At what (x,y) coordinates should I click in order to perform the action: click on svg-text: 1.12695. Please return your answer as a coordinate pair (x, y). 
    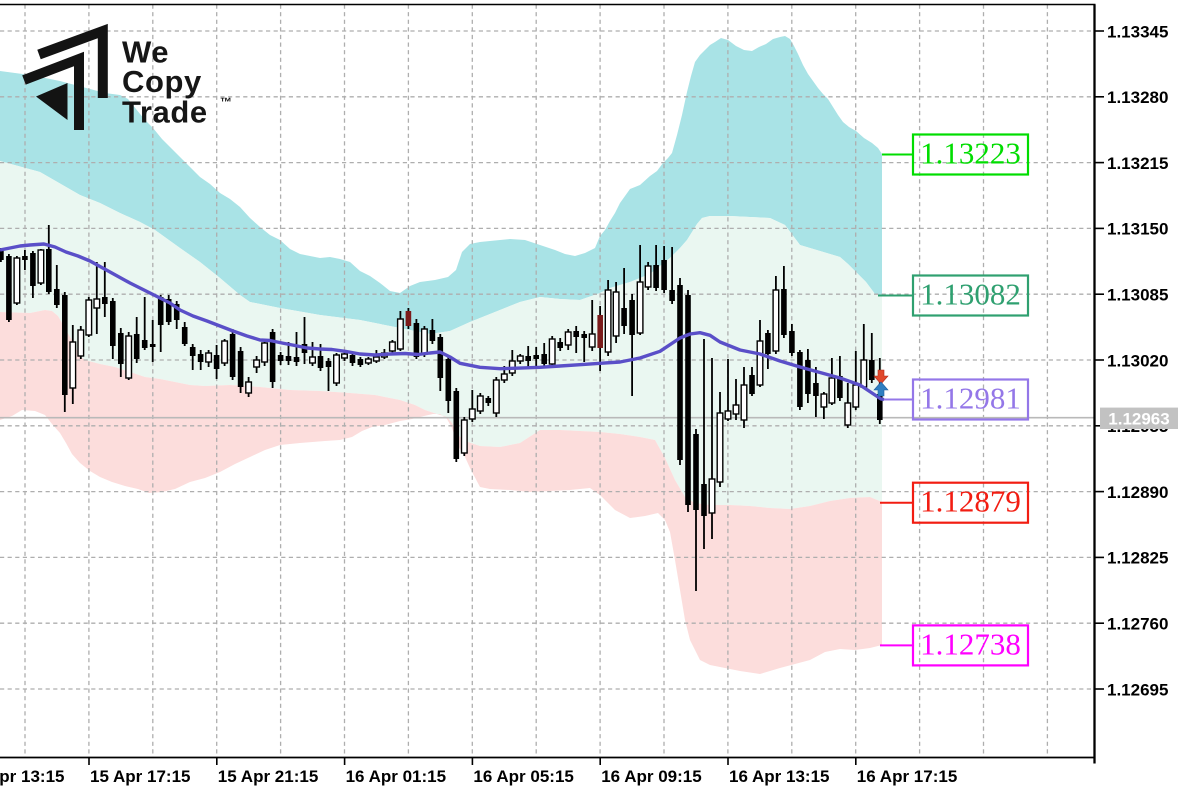
    Looking at the image, I should click on (1137, 689).